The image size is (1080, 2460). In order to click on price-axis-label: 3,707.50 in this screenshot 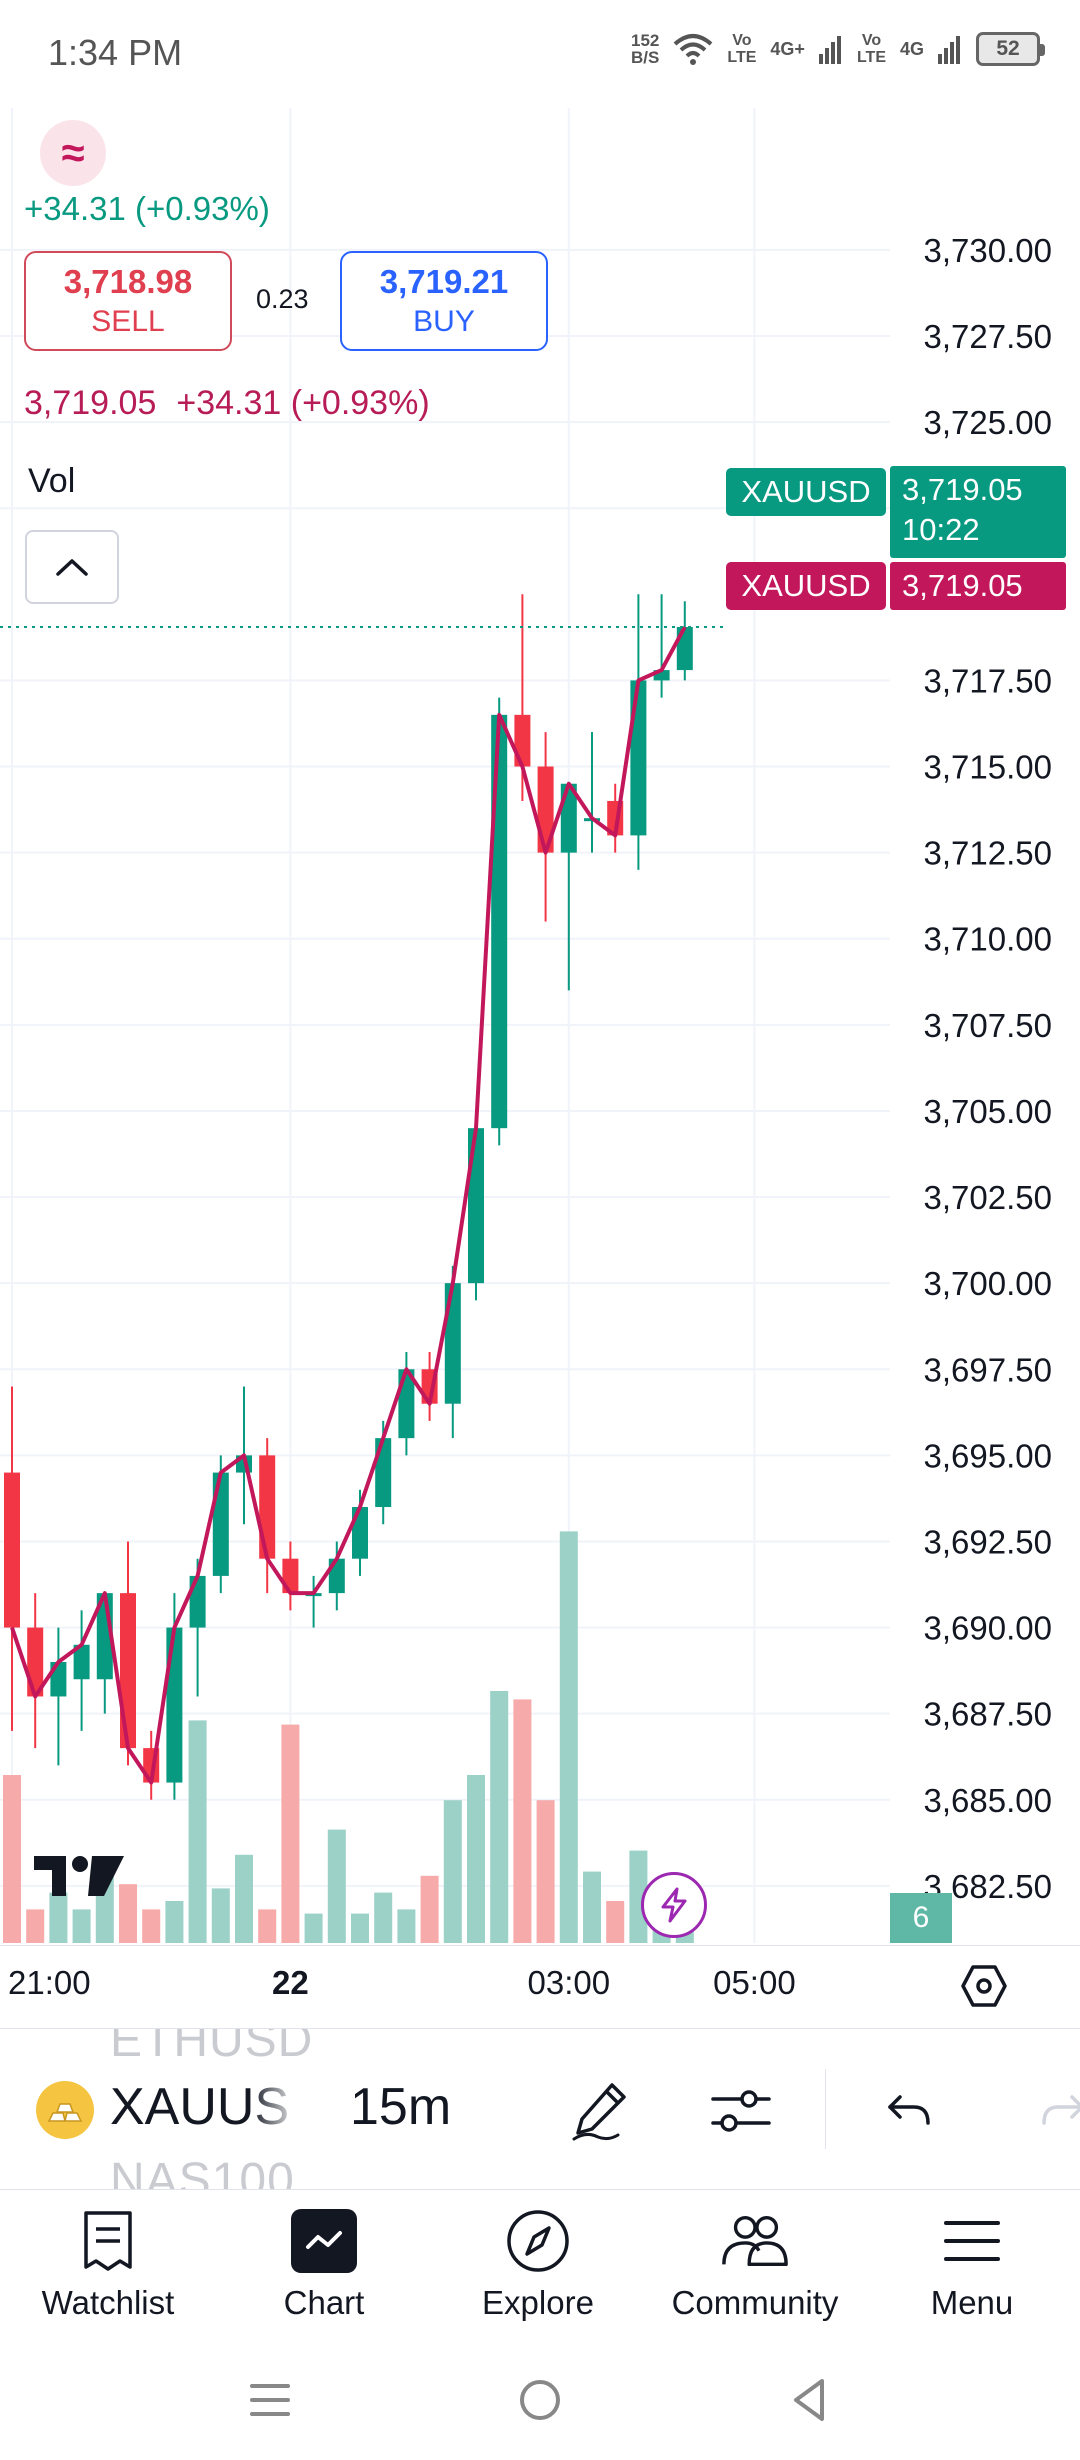, I will do `click(988, 1025)`.